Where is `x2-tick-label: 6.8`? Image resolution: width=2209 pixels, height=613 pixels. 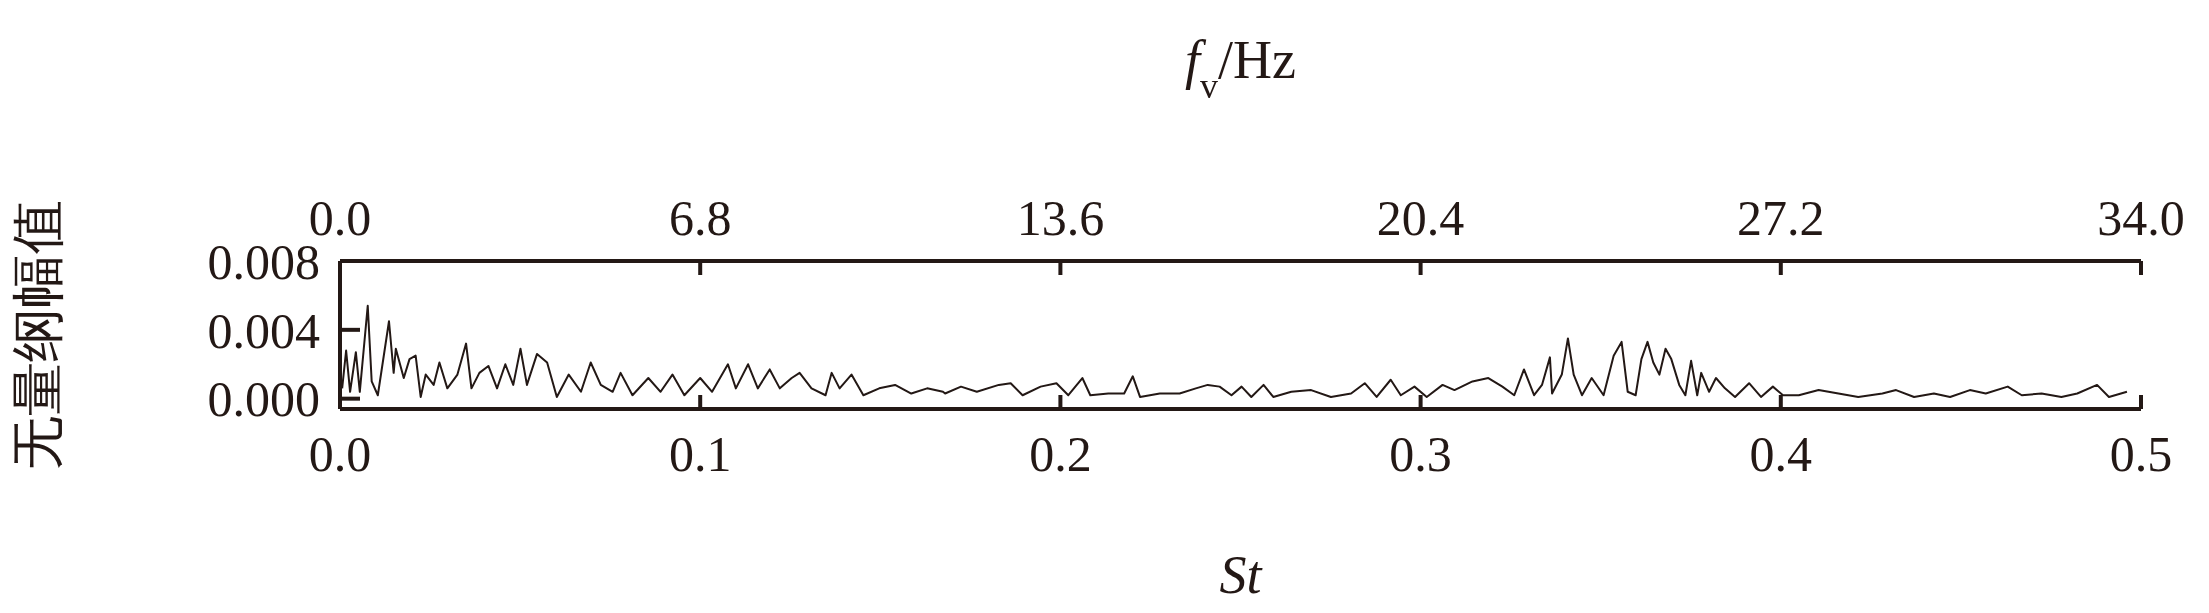
x2-tick-label: 6.8 is located at coordinates (700, 218).